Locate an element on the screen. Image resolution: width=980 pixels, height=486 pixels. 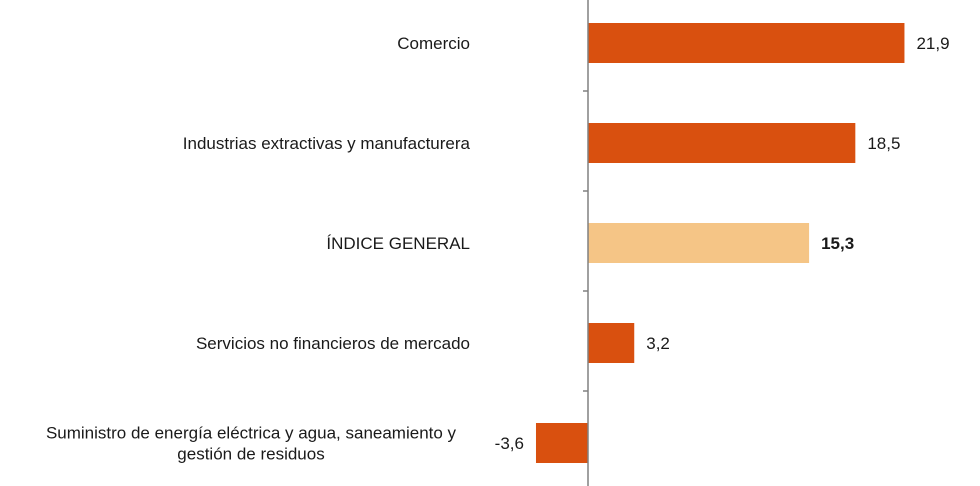
value-label-0: 21,9 is located at coordinates (932, 43).